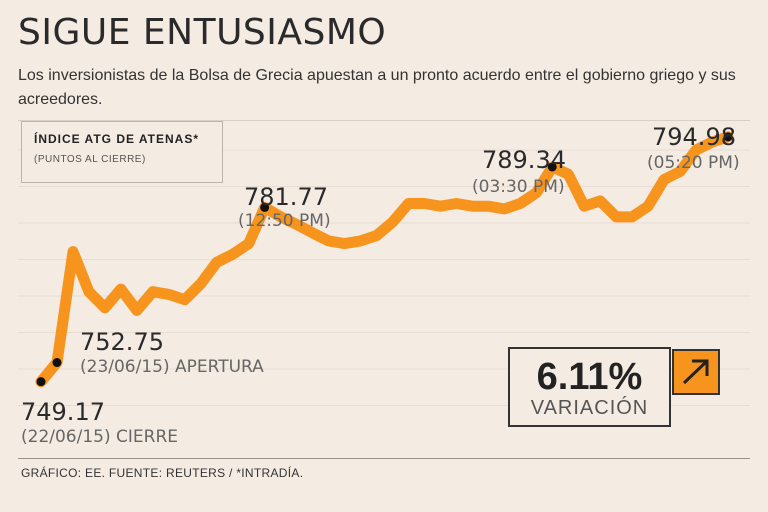 This screenshot has height=512, width=768. What do you see at coordinates (694, 137) in the screenshot?
I see `annotation-value-5: 794.98` at bounding box center [694, 137].